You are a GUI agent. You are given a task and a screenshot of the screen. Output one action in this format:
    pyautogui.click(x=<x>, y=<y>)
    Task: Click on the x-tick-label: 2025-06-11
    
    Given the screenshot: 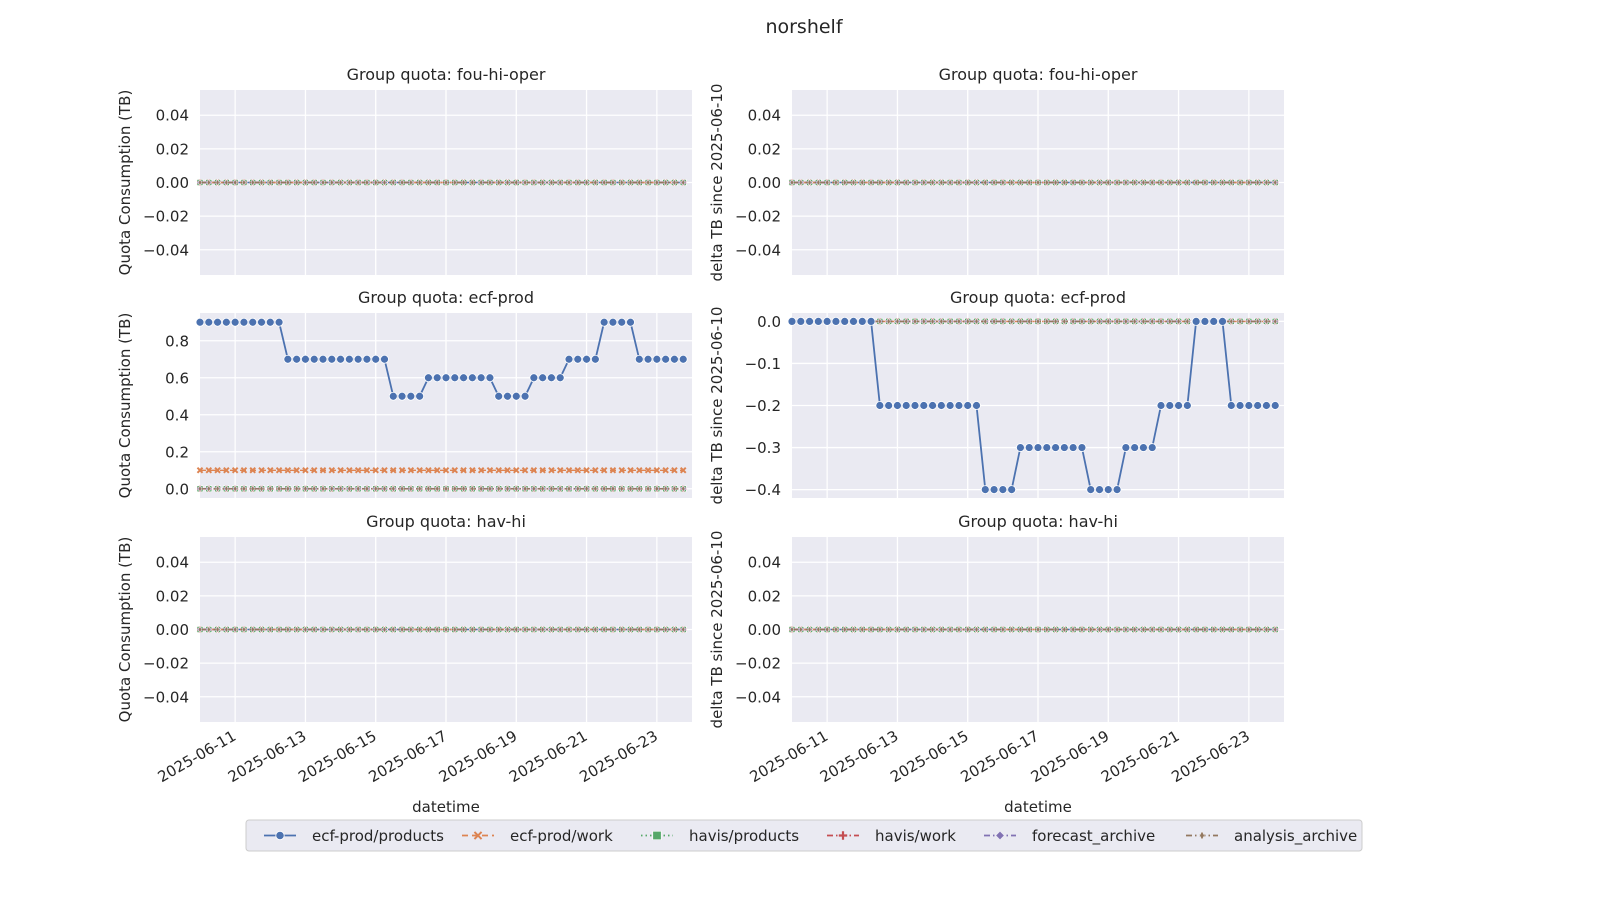 What is the action you would take?
    pyautogui.click(x=789, y=756)
    